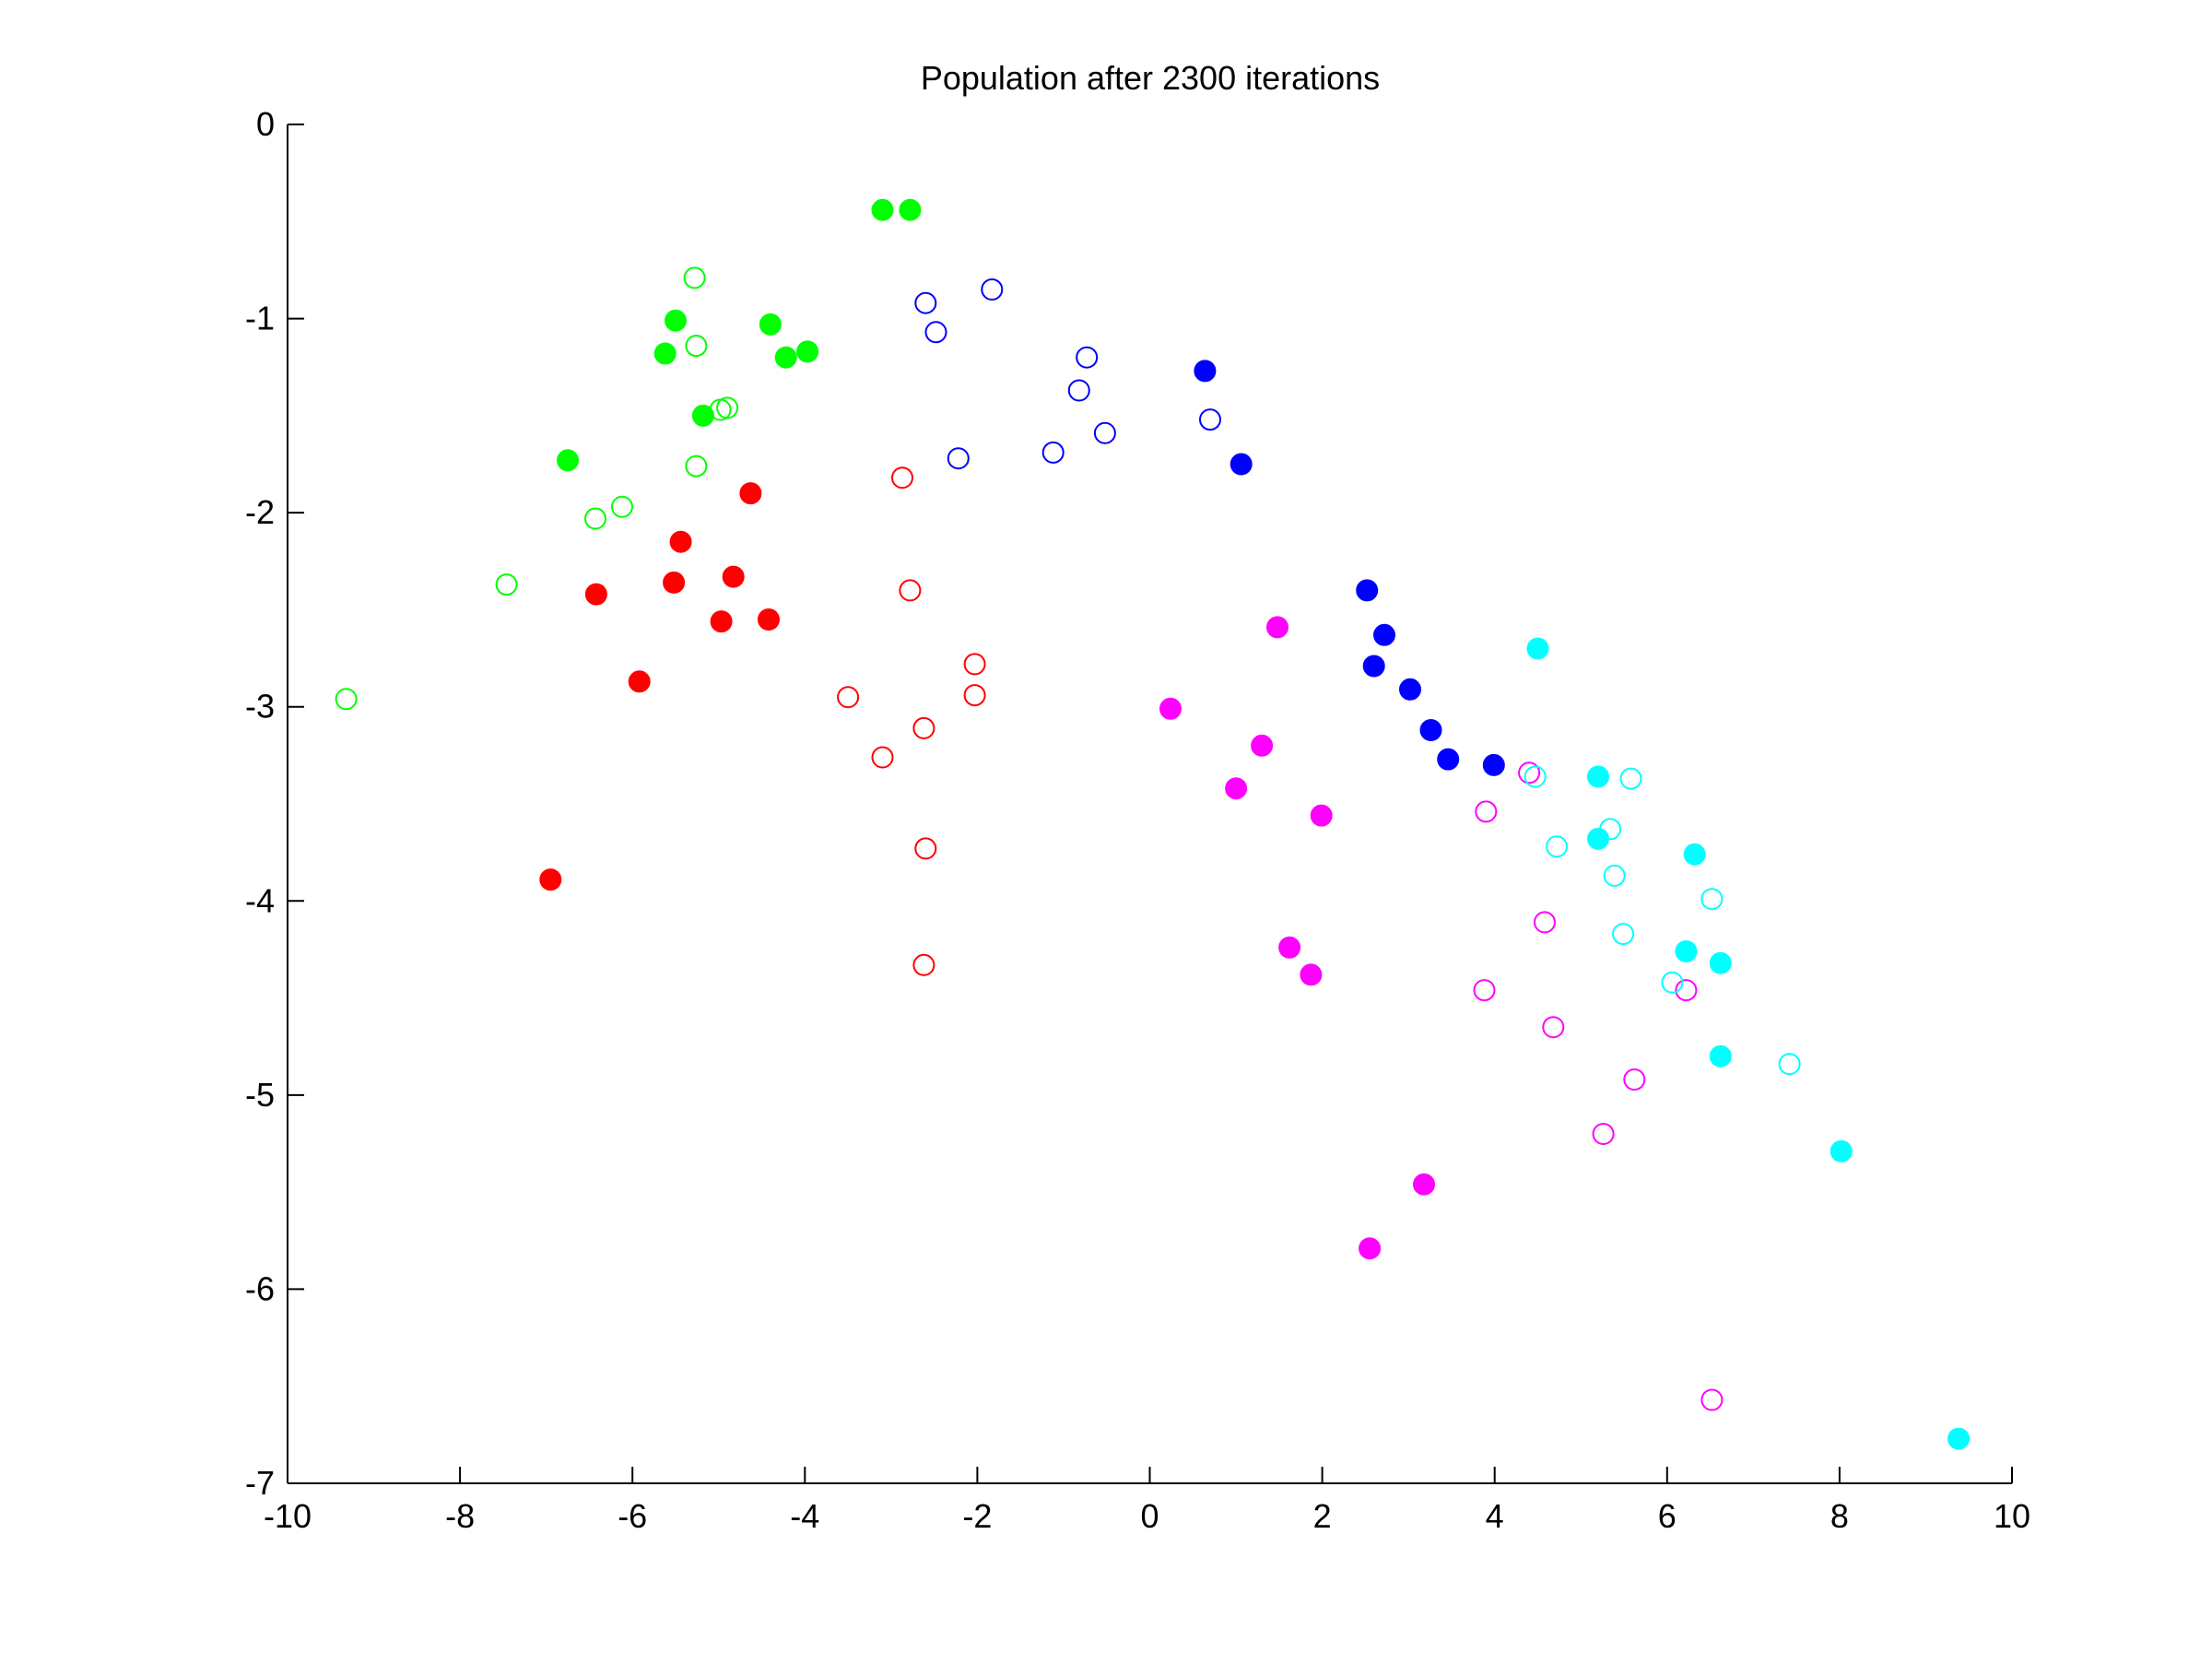 Image resolution: width=2212 pixels, height=1664 pixels. Describe the element at coordinates (659, 686) in the screenshot. I see `series-2-filled` at that location.